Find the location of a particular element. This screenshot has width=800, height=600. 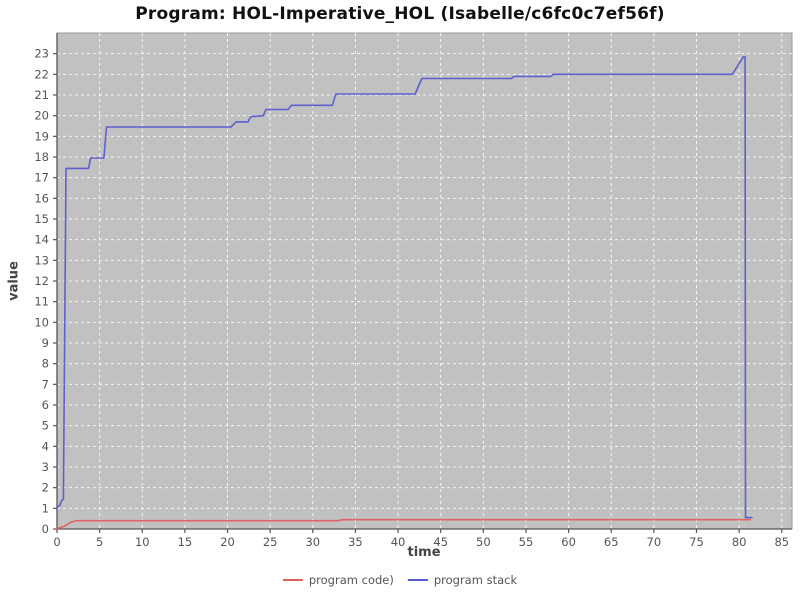

legend-item-program-stack: program stack is located at coordinates (462, 580).